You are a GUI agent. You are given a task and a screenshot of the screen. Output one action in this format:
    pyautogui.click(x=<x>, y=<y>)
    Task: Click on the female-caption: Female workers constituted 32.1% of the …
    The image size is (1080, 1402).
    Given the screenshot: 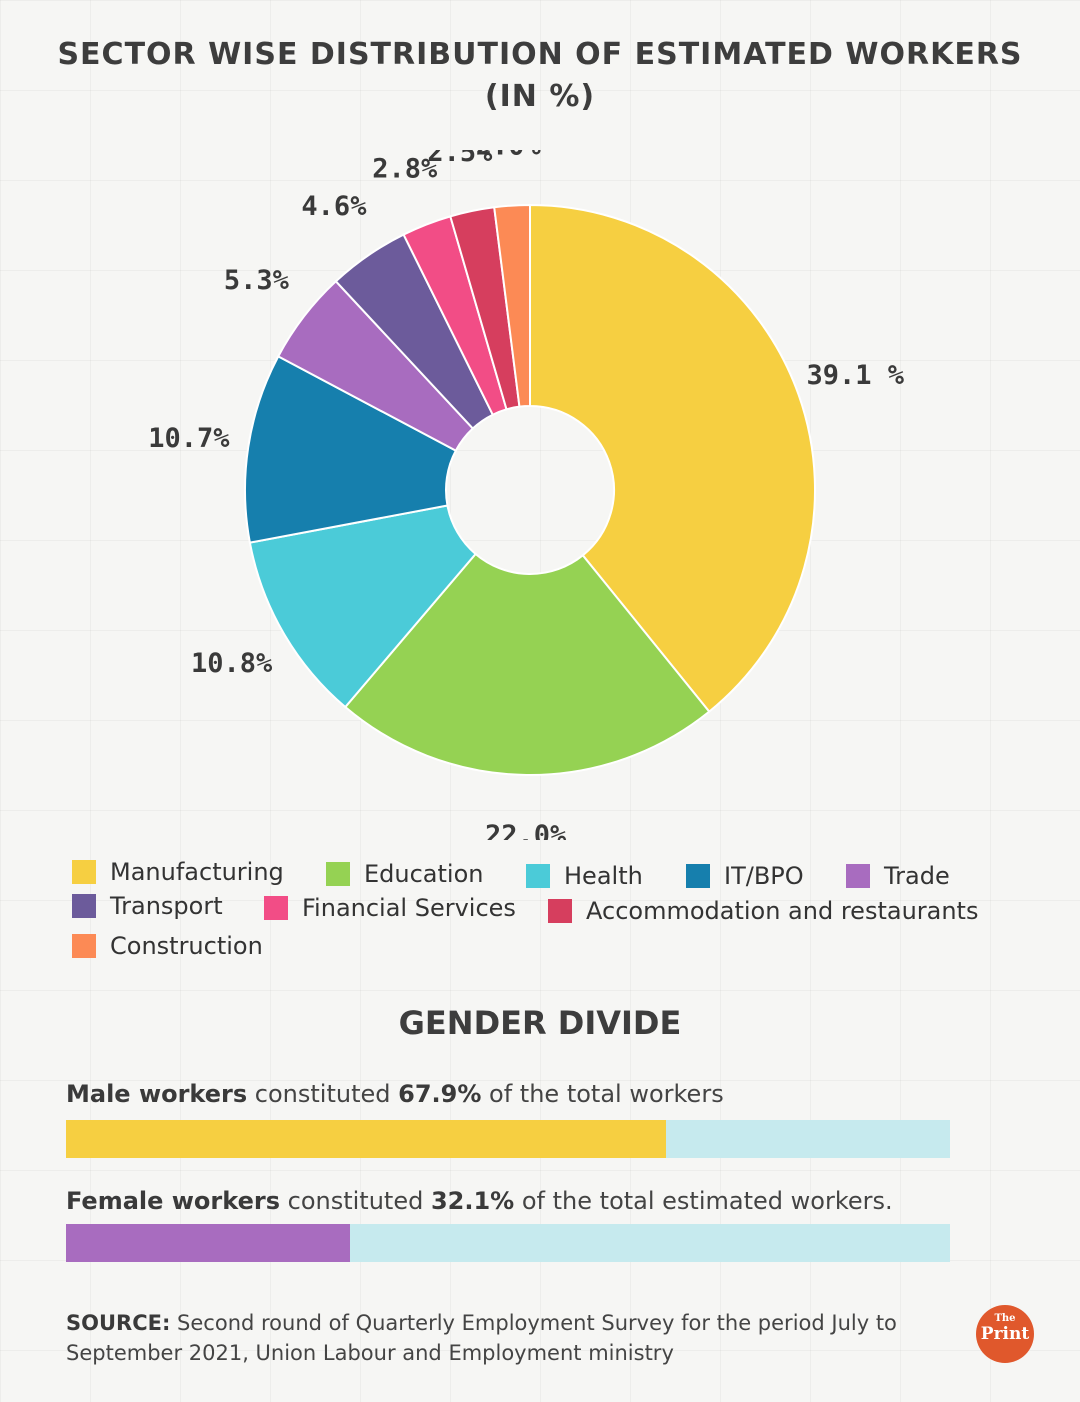 What is the action you would take?
    pyautogui.click(x=479, y=1201)
    